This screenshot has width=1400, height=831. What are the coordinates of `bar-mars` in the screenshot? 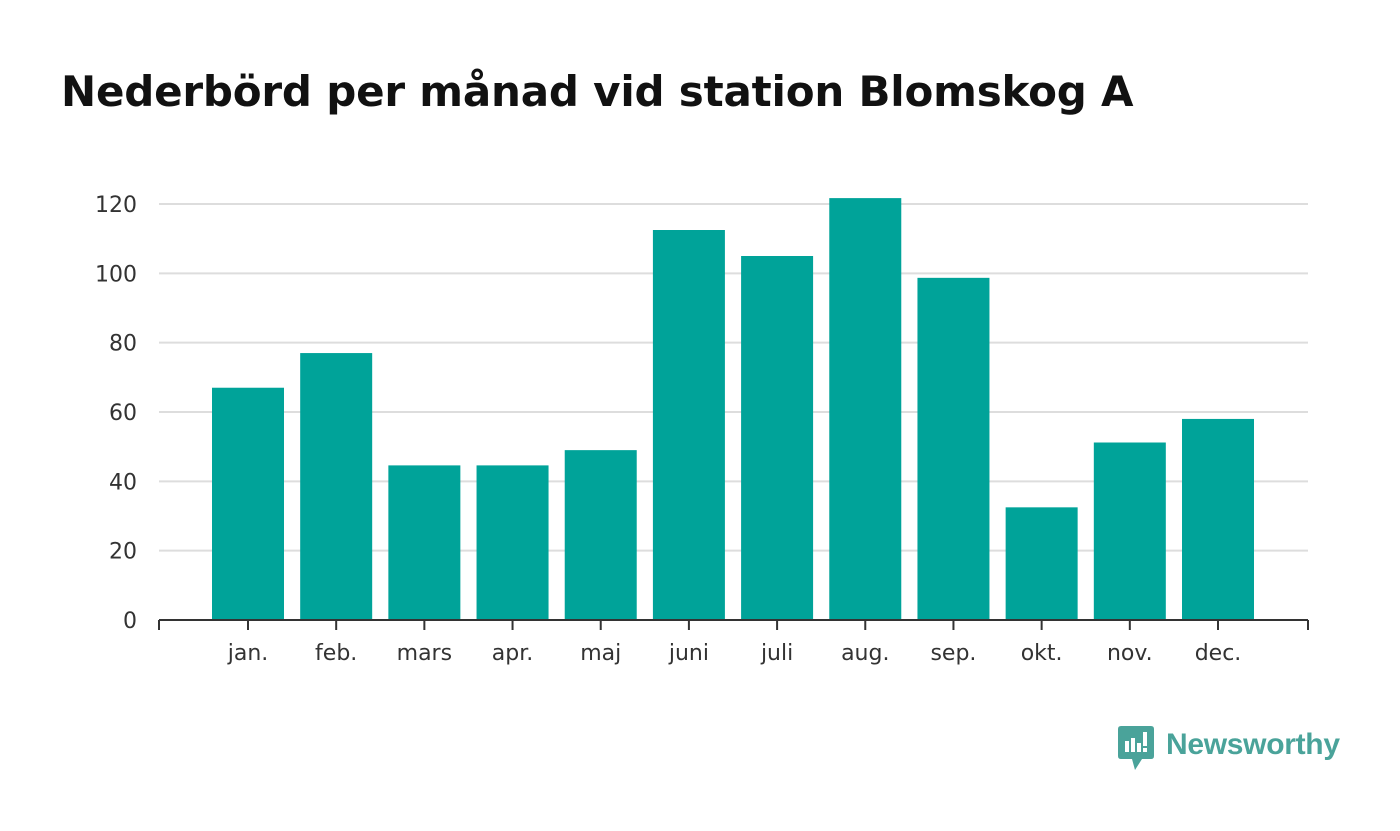 It's located at (424, 542).